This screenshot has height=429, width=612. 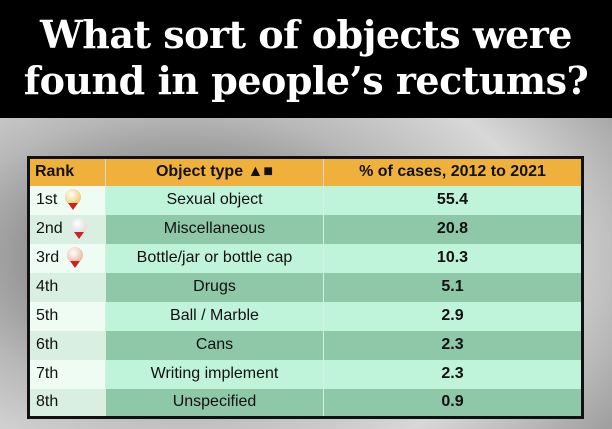 What do you see at coordinates (67, 287) in the screenshot?
I see `rank-cell: 4th` at bounding box center [67, 287].